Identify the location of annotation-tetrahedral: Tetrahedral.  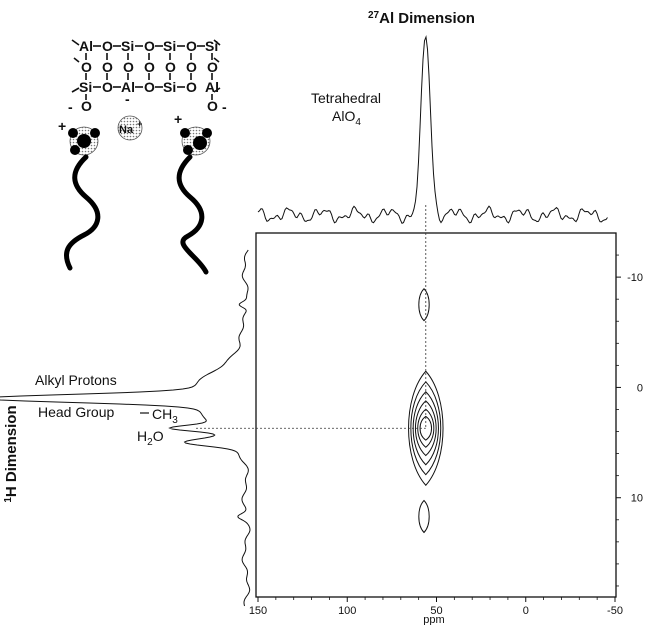
(346, 98).